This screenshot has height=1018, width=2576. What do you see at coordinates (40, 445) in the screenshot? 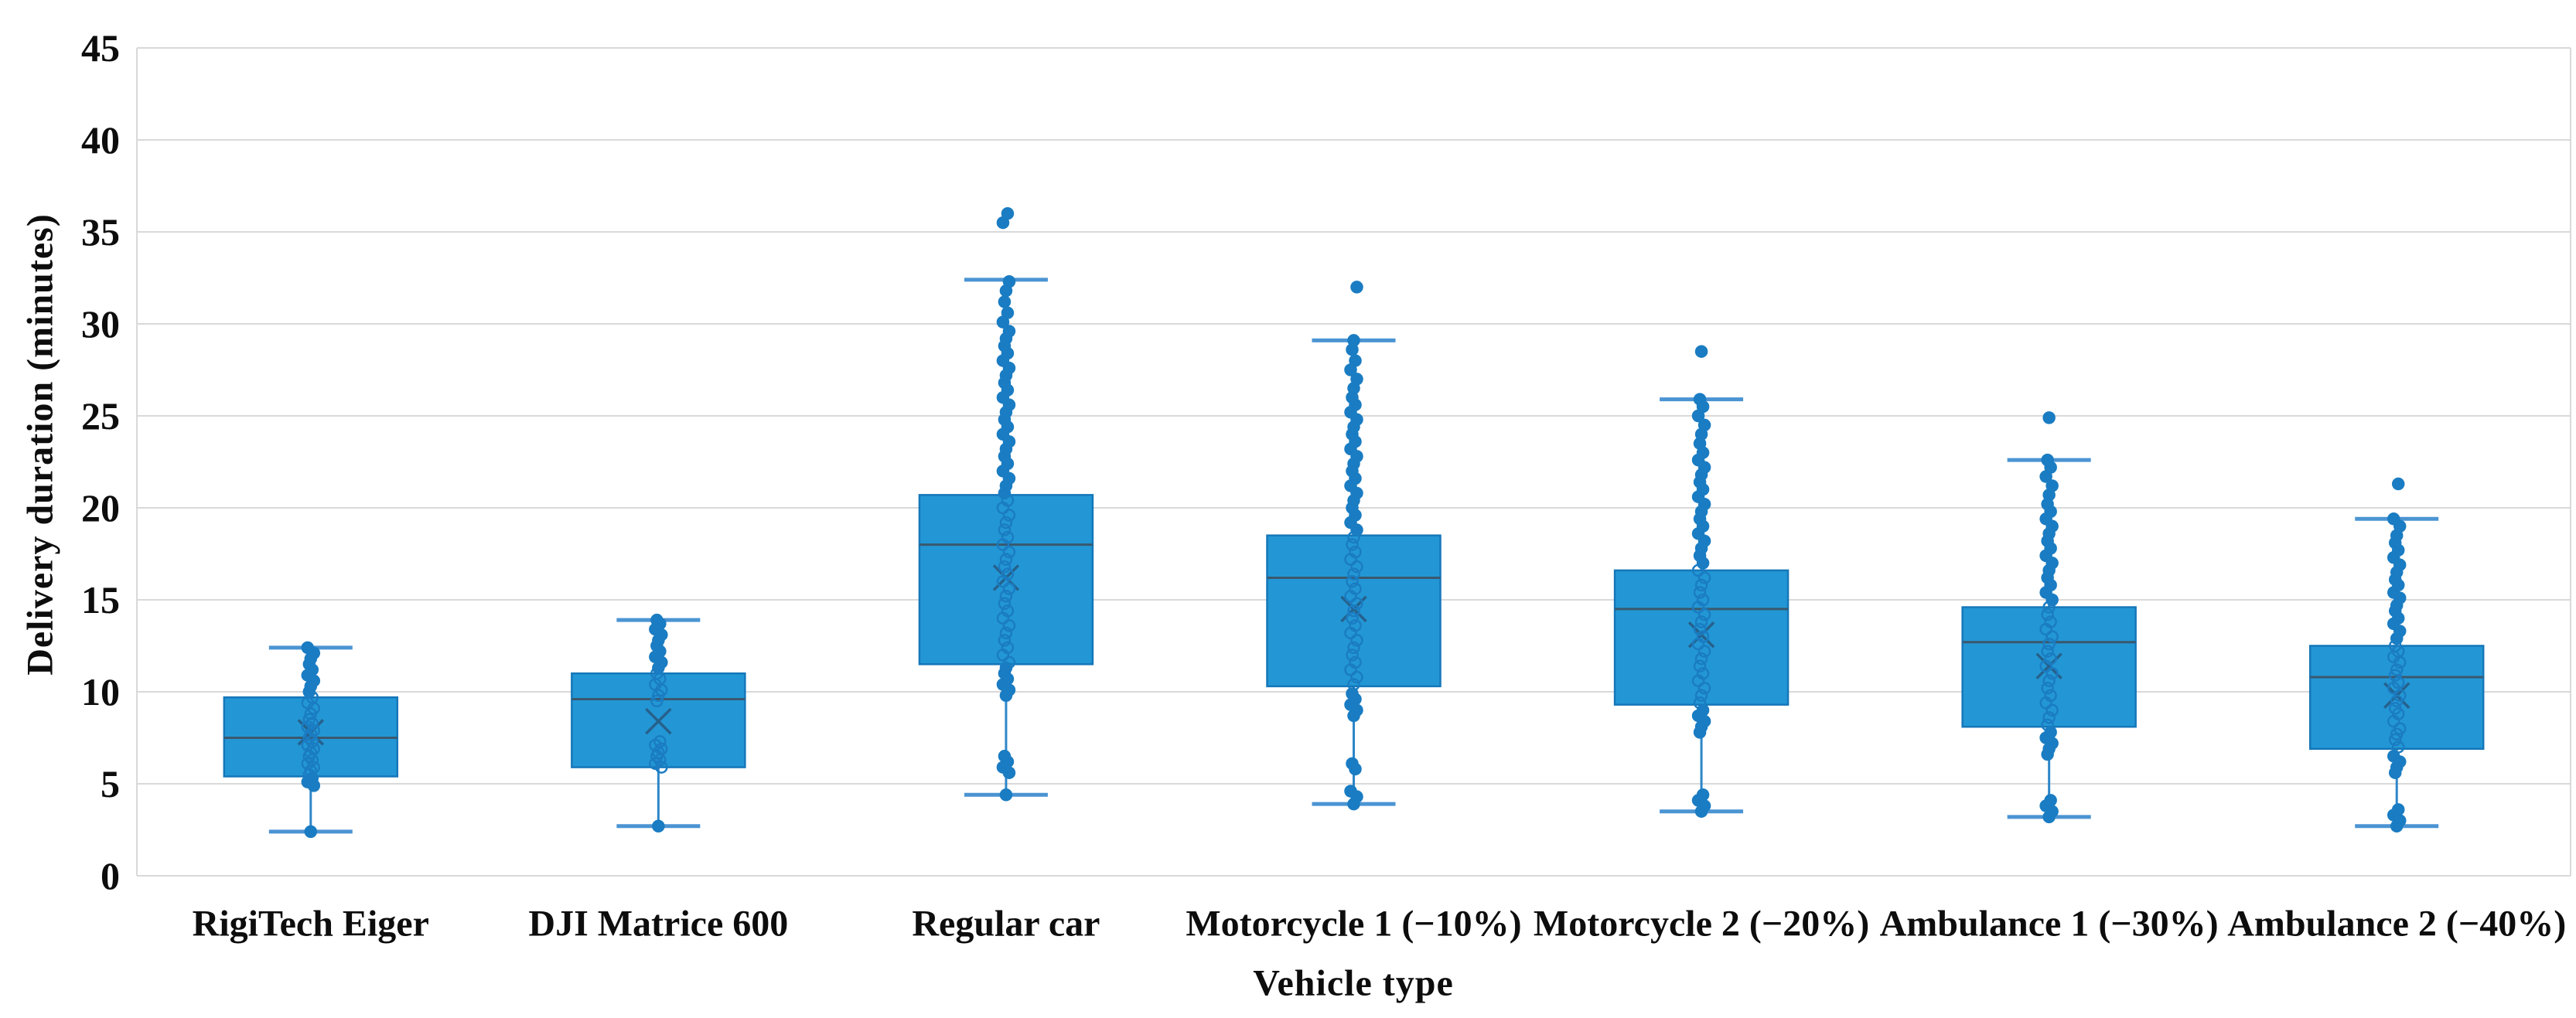
I see `y-axis-title: Delivery duration (minutes)` at bounding box center [40, 445].